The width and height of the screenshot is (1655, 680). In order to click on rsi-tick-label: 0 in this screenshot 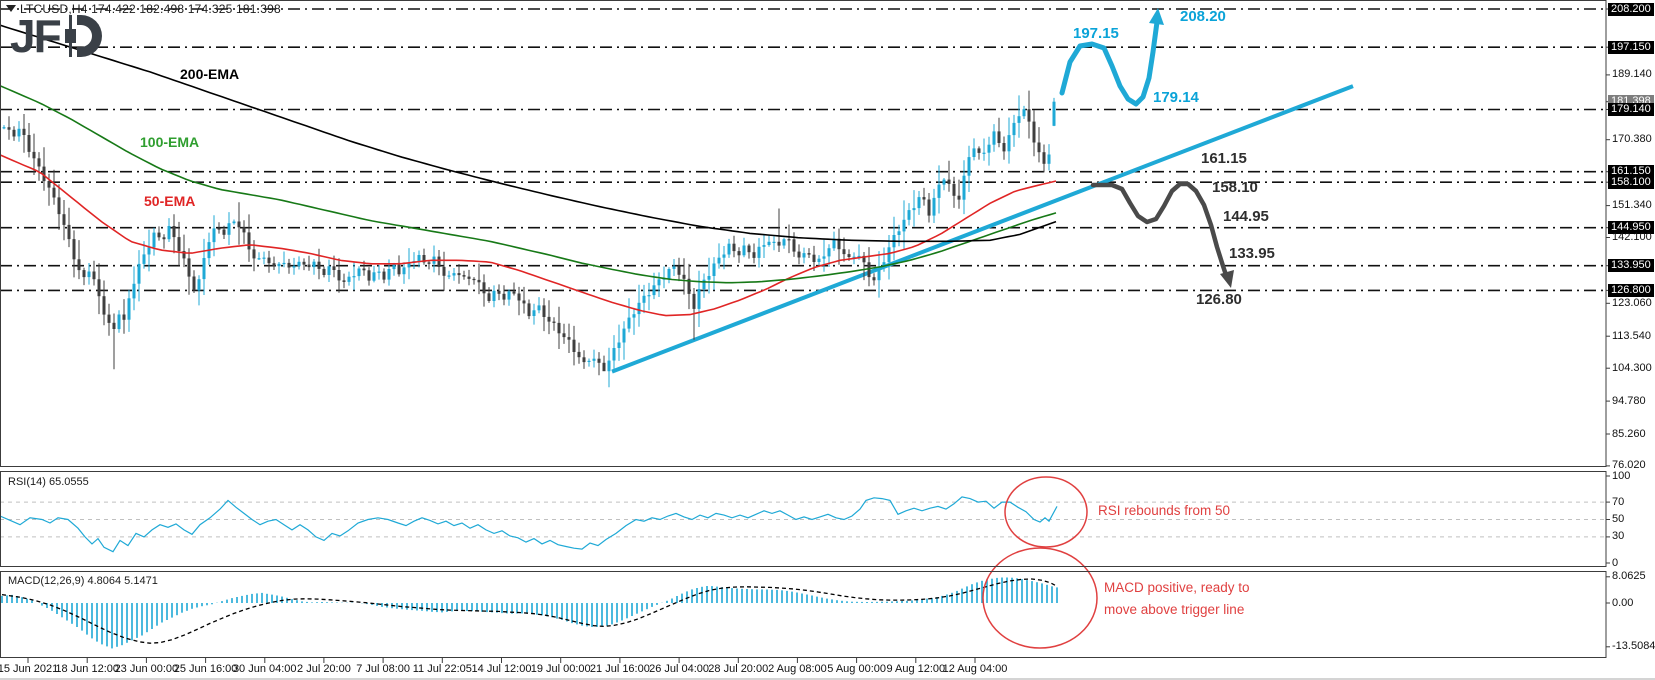, I will do `click(1615, 562)`.